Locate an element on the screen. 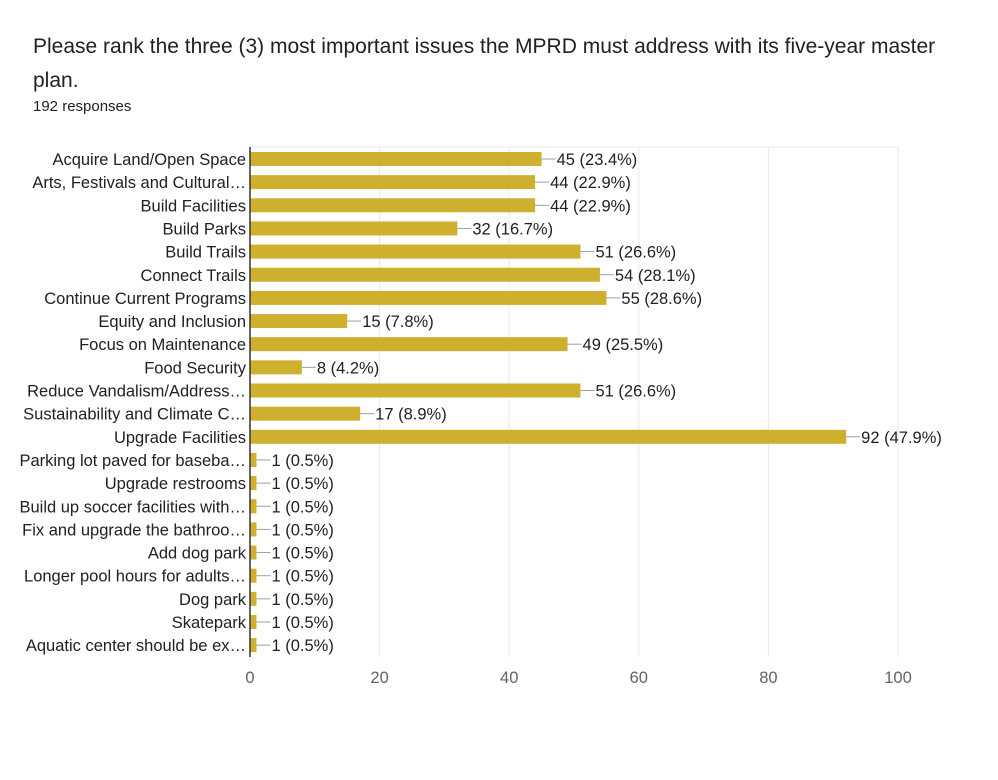  category-label: Build Parks is located at coordinates (204, 229).